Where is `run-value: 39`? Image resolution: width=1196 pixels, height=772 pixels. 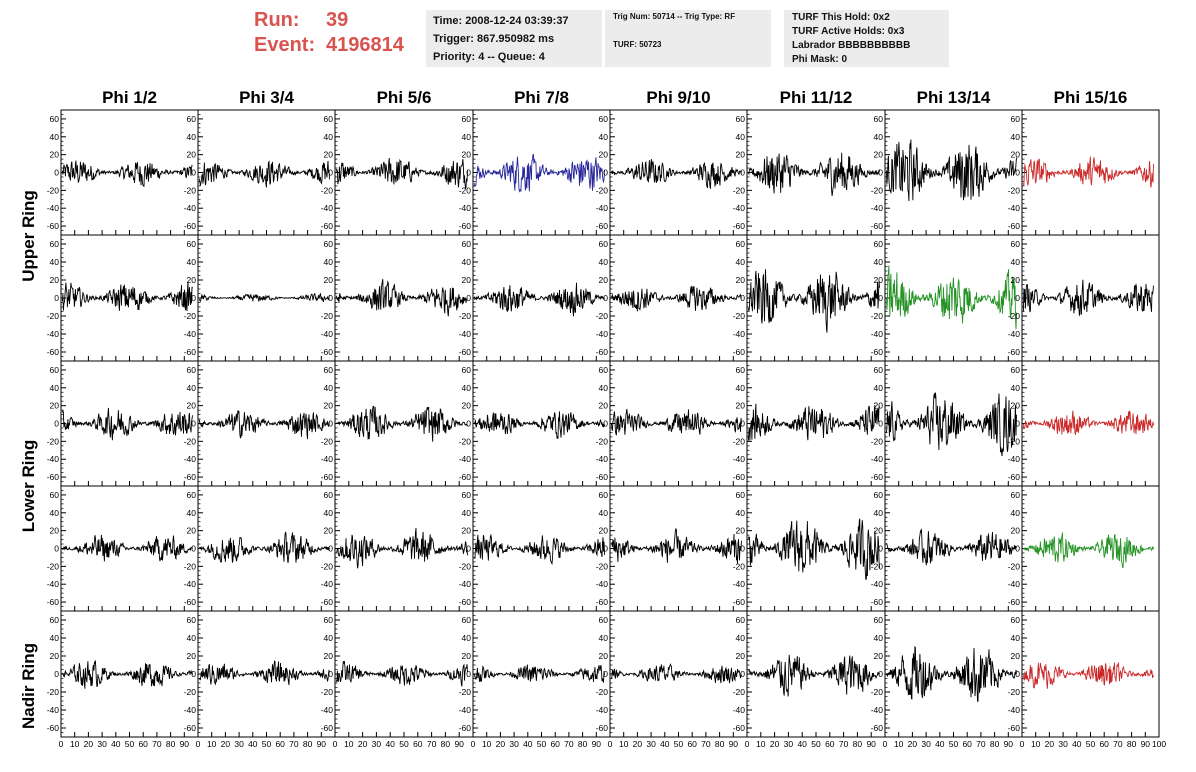
run-value: 39 is located at coordinates (337, 20).